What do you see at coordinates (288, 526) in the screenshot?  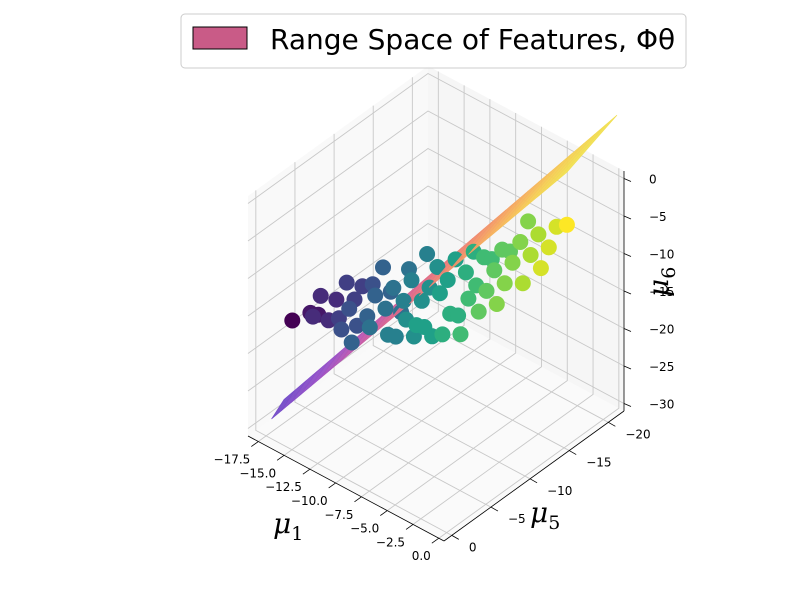 I see `x-axis-label: μ1` at bounding box center [288, 526].